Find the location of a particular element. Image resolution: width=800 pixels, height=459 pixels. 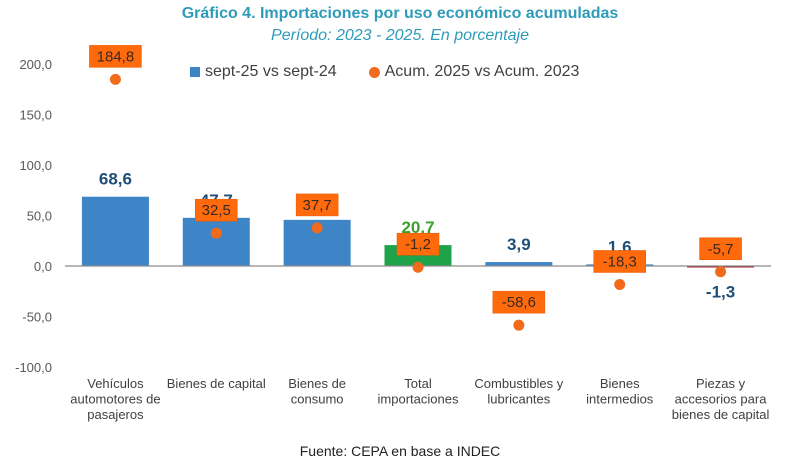

x-category-label: Total is located at coordinates (418, 383).